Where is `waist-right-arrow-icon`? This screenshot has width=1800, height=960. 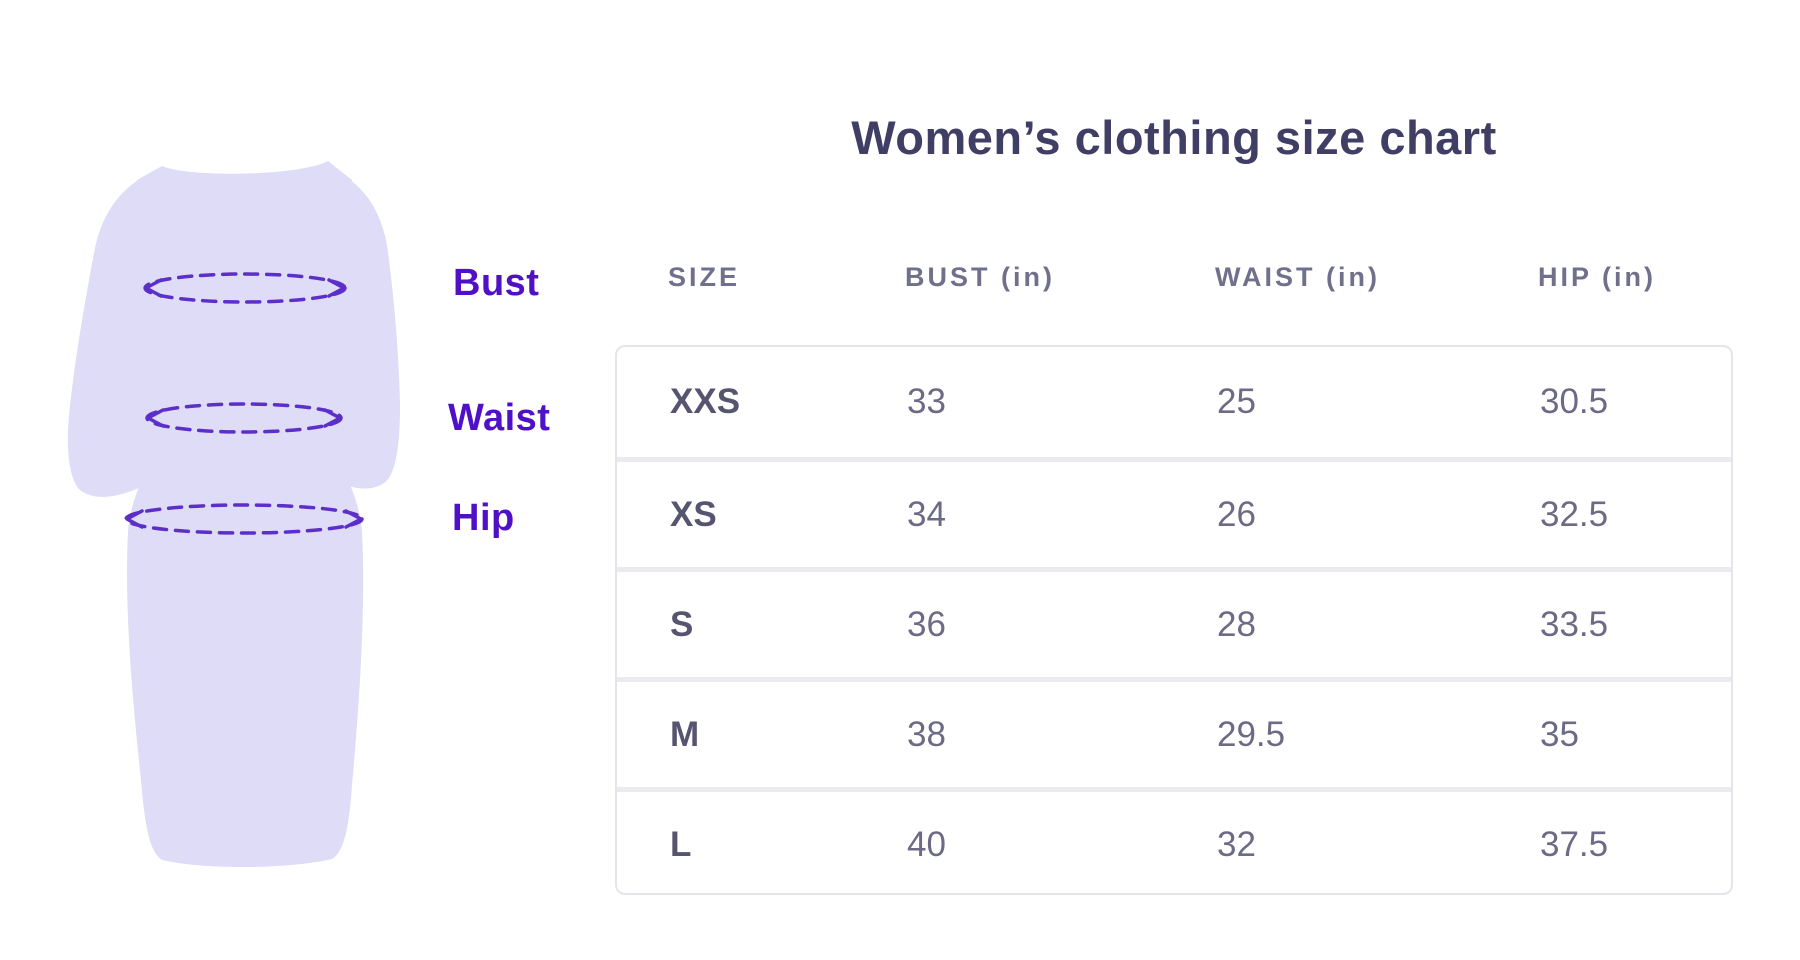
waist-right-arrow-icon is located at coordinates (332, 418).